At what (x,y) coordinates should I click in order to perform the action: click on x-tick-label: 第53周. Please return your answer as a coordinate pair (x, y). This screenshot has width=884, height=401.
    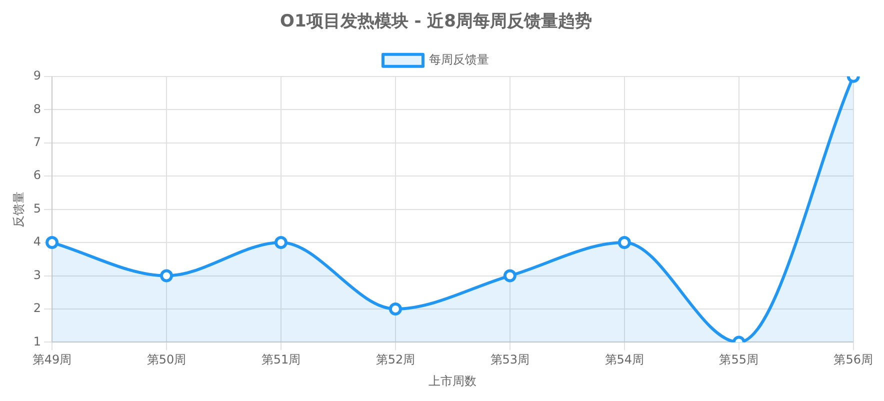
    Looking at the image, I should click on (510, 359).